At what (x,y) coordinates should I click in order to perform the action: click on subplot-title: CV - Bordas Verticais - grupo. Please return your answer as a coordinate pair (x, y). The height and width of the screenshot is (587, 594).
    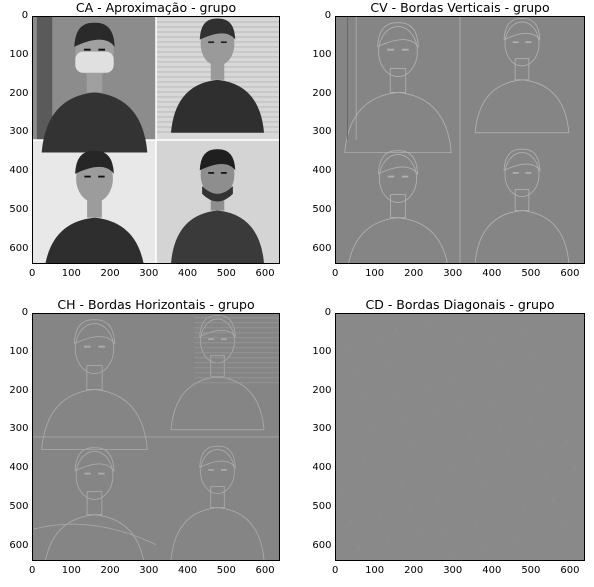
    Looking at the image, I should click on (460, 7).